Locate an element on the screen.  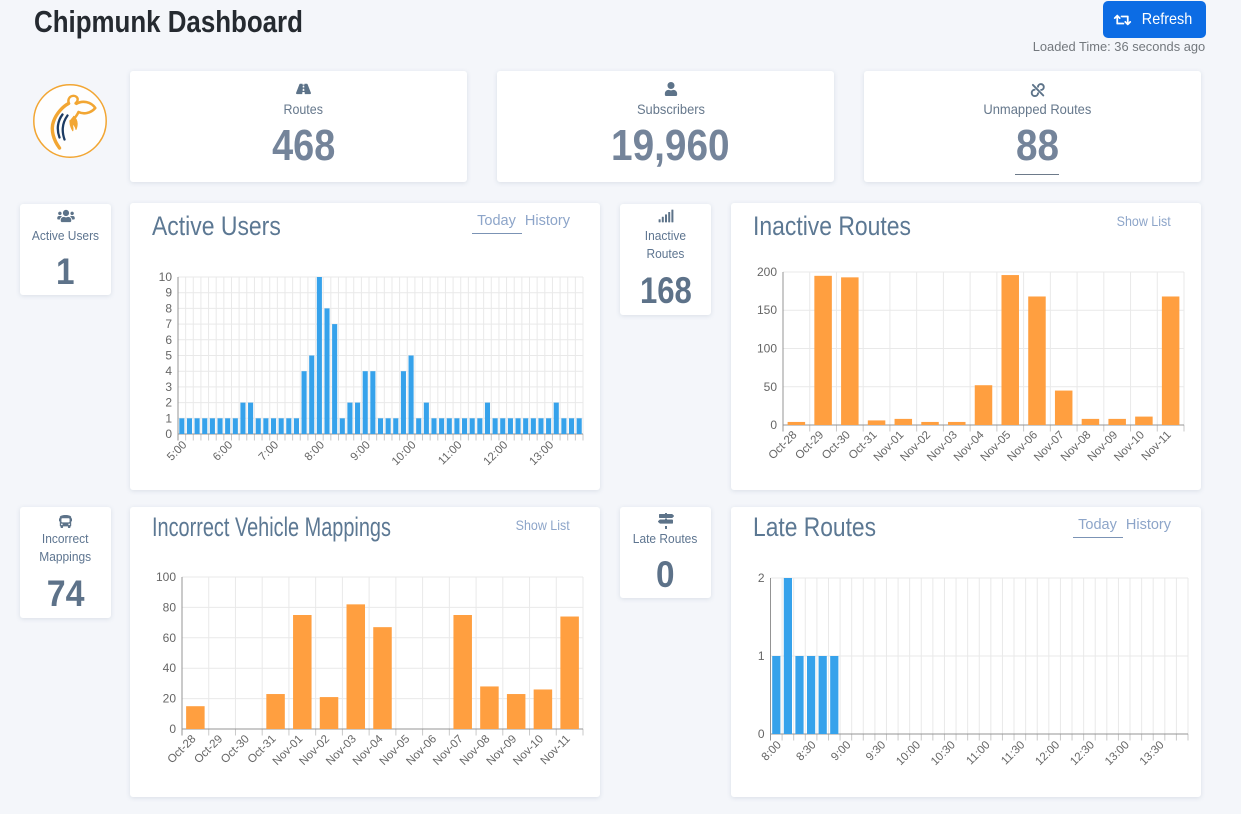
svg-text: 150 is located at coordinates (767, 310).